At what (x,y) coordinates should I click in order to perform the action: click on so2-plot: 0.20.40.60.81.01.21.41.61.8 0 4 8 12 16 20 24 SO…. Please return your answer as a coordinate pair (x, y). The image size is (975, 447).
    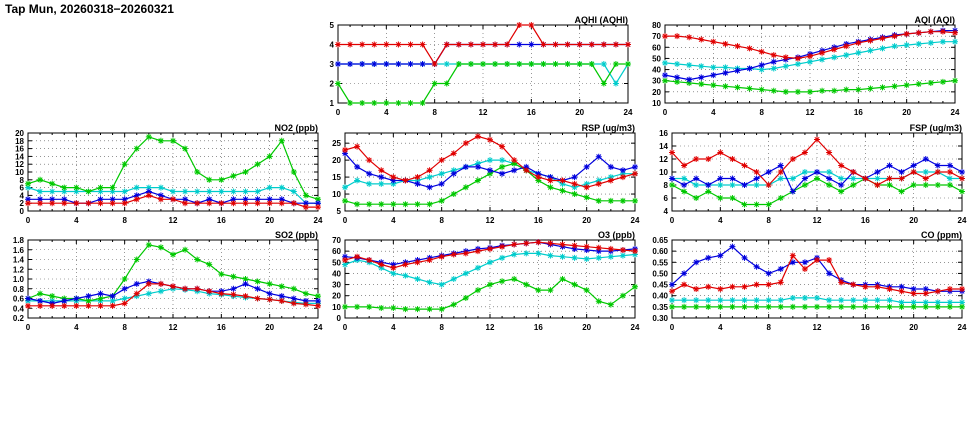
    Looking at the image, I should click on (168, 281).